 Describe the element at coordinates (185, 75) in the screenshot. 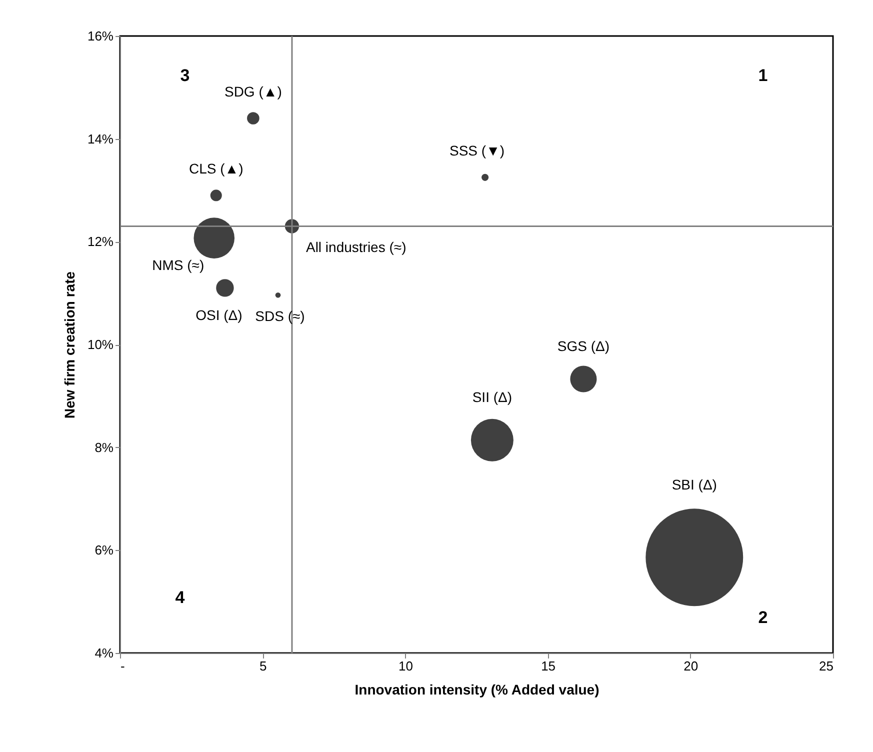

I see `annotation: 3` at that location.